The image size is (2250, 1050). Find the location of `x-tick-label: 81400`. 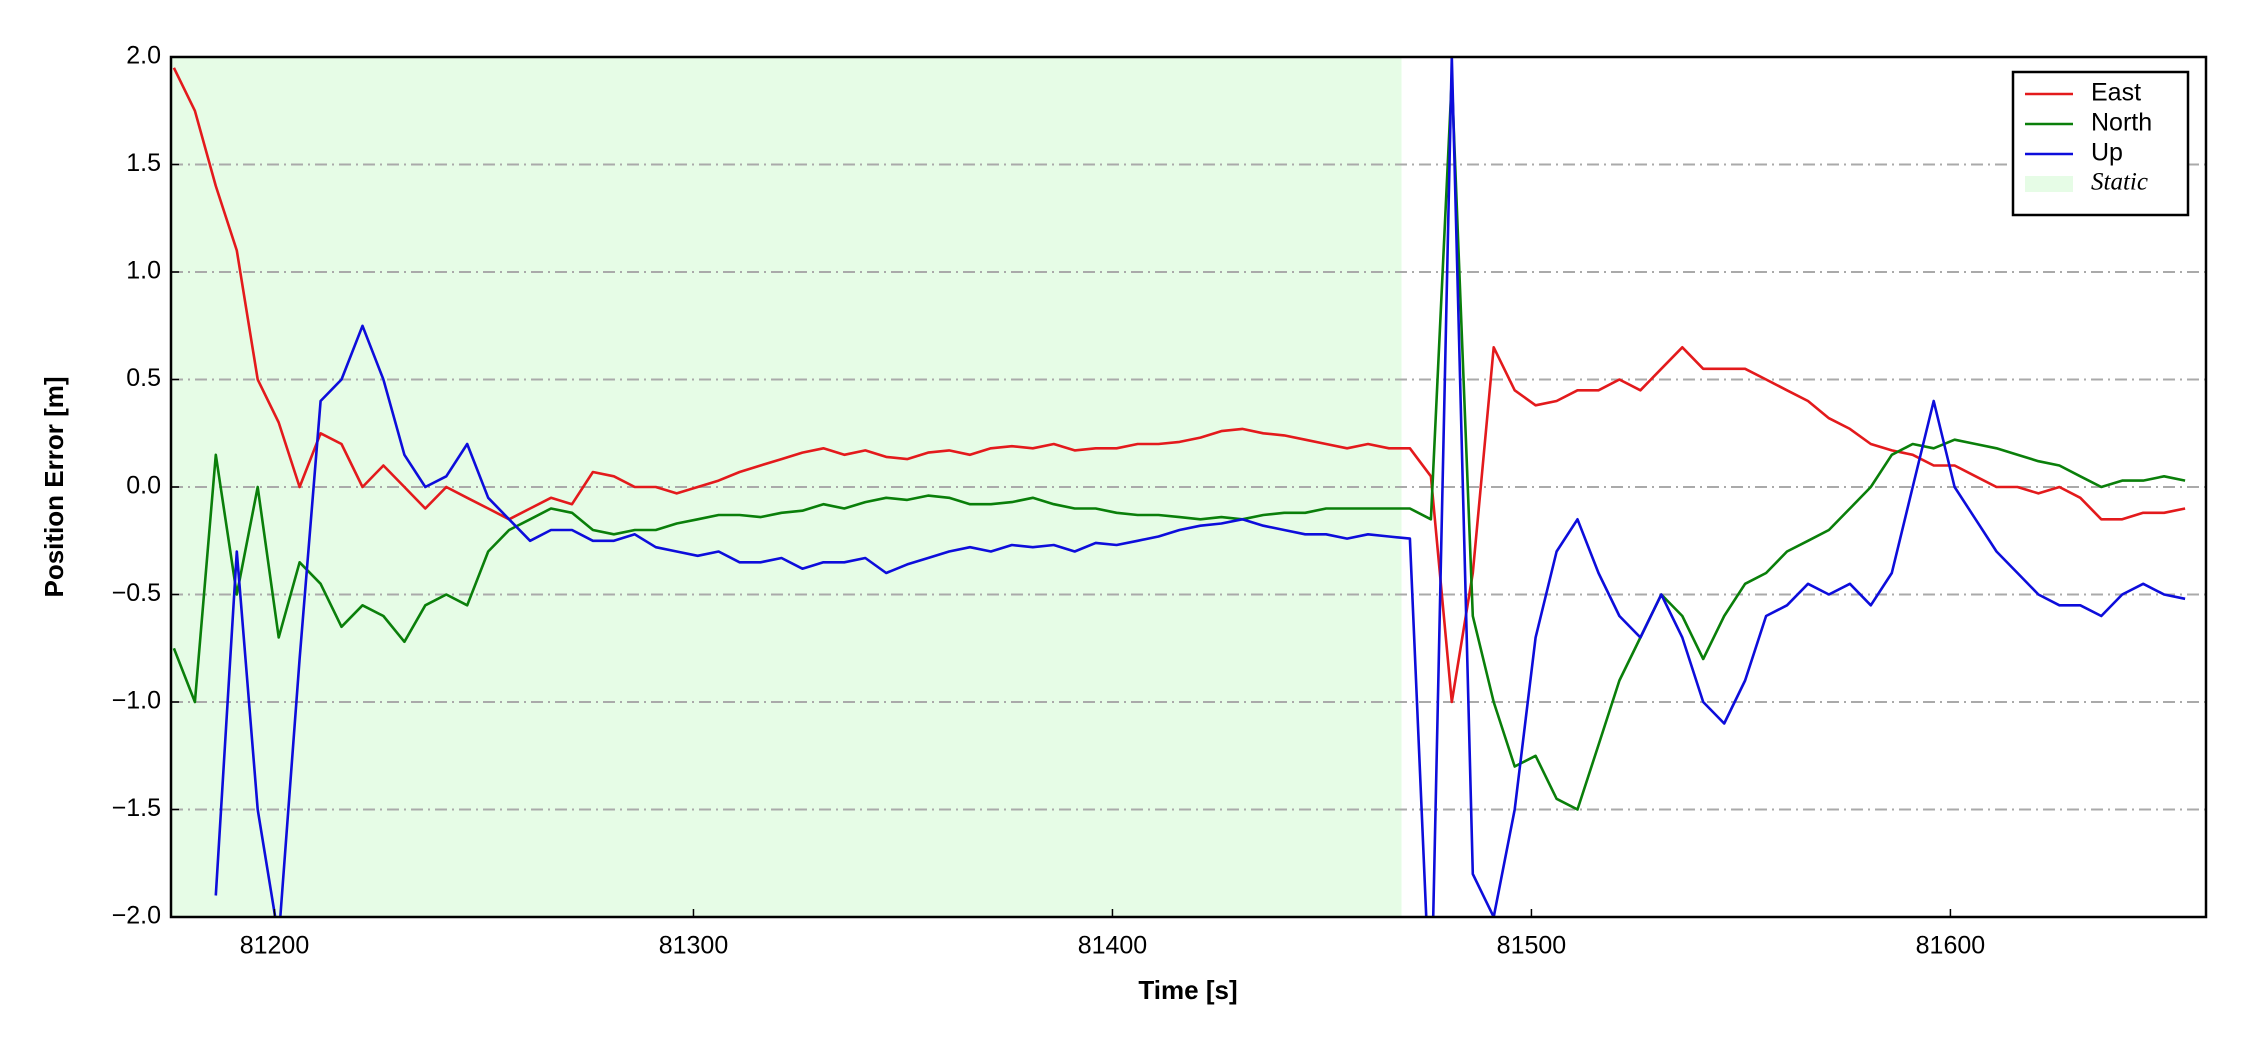

x-tick-label: 81400 is located at coordinates (1113, 946).